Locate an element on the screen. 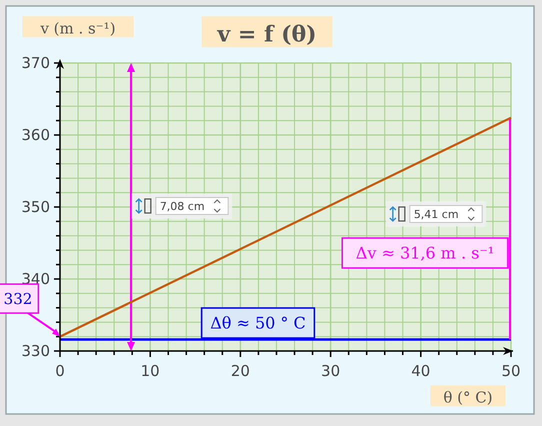 This screenshot has height=426, width=542. y-tick-label: 340 is located at coordinates (35, 279).